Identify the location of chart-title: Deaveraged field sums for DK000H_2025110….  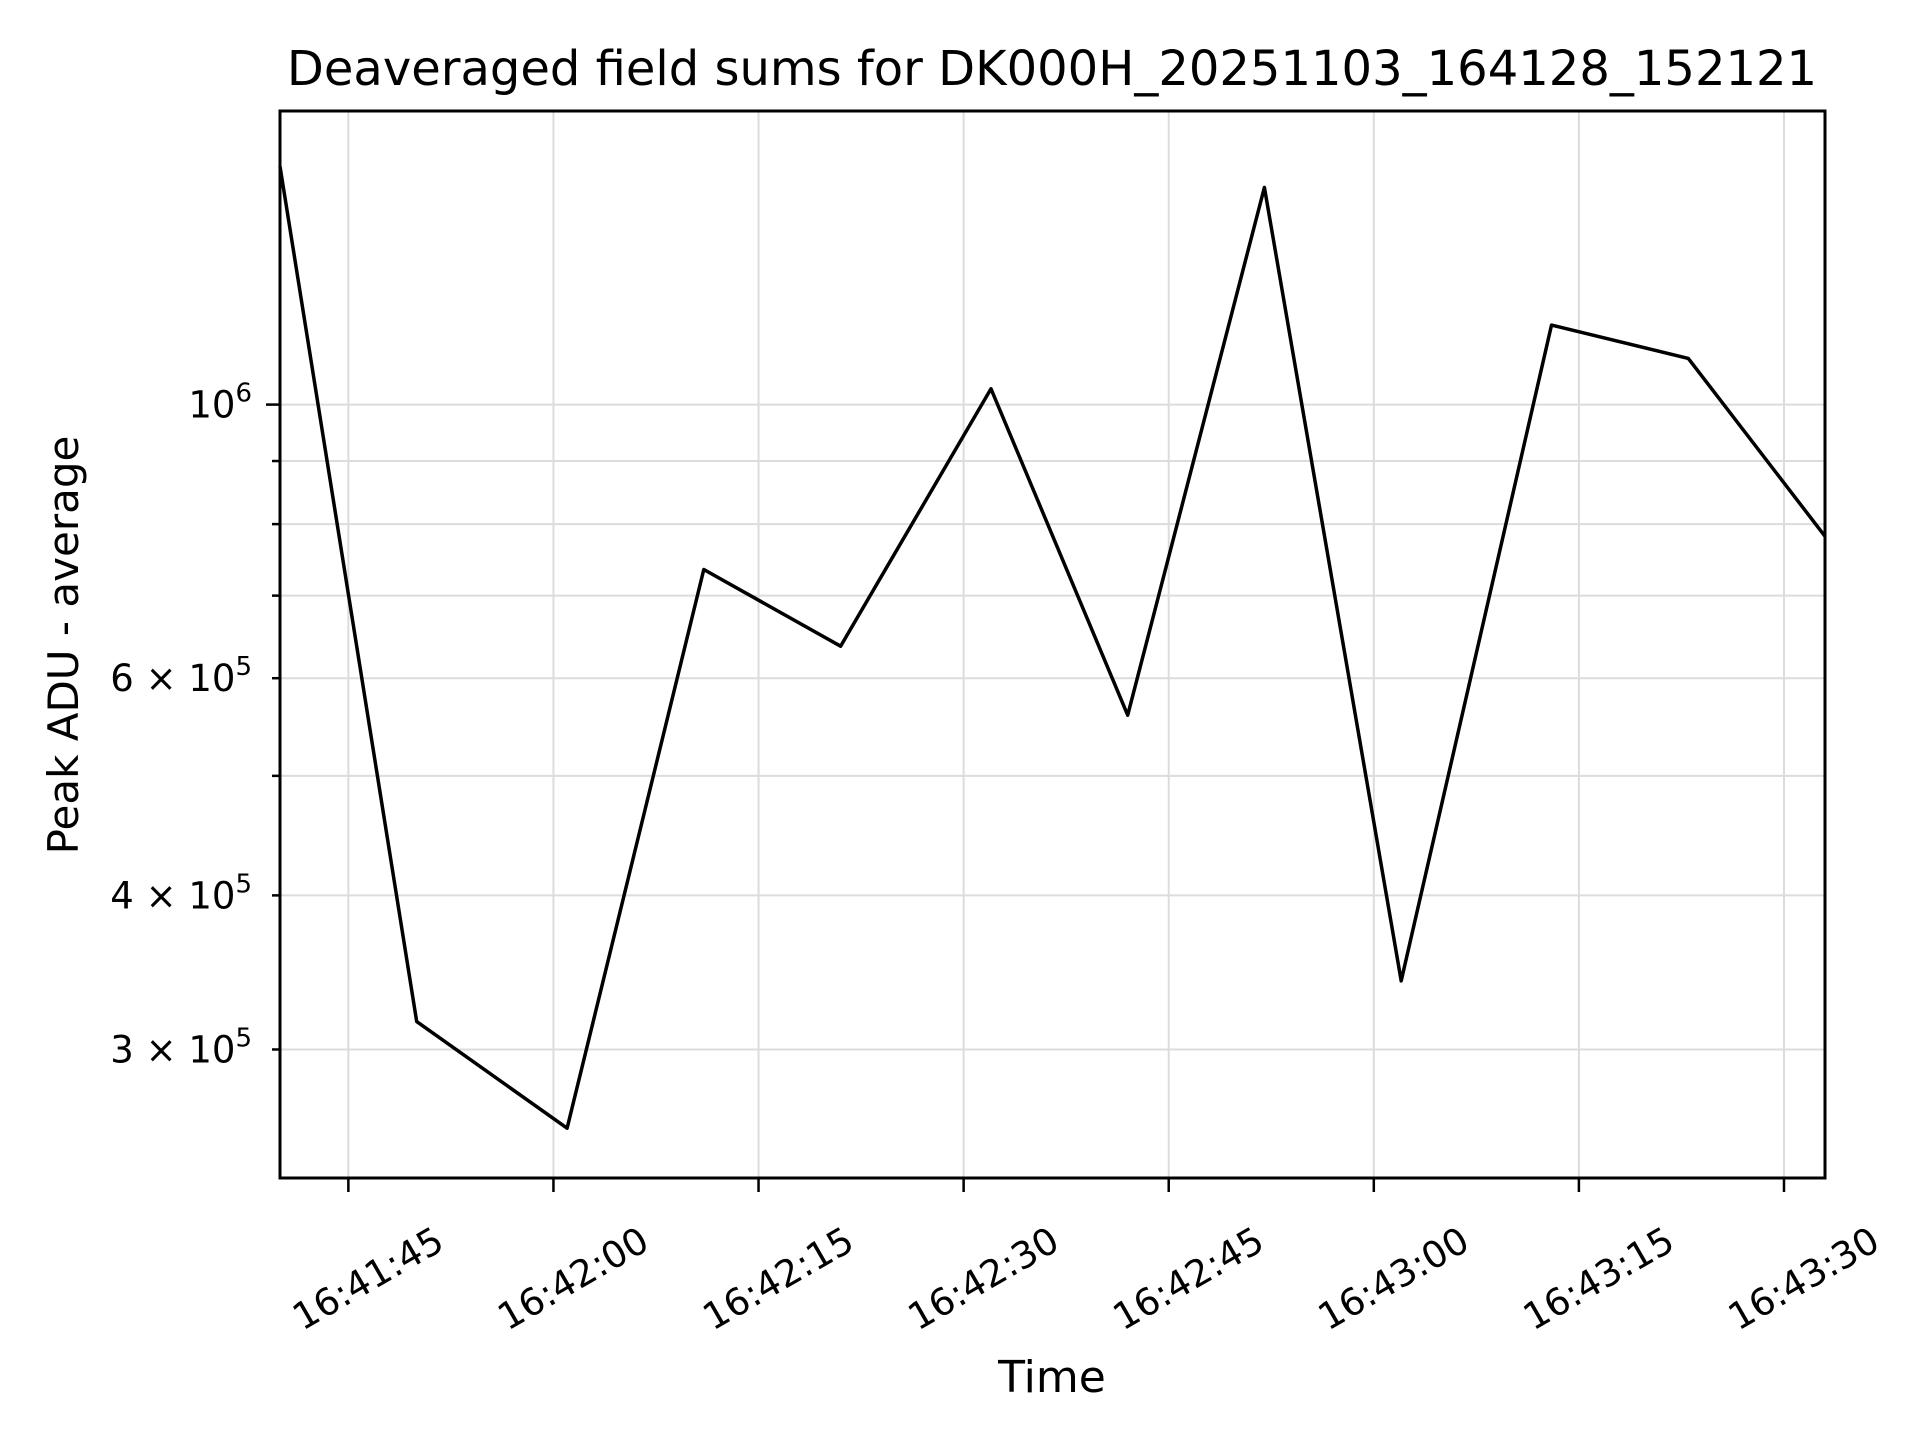
(1052, 69).